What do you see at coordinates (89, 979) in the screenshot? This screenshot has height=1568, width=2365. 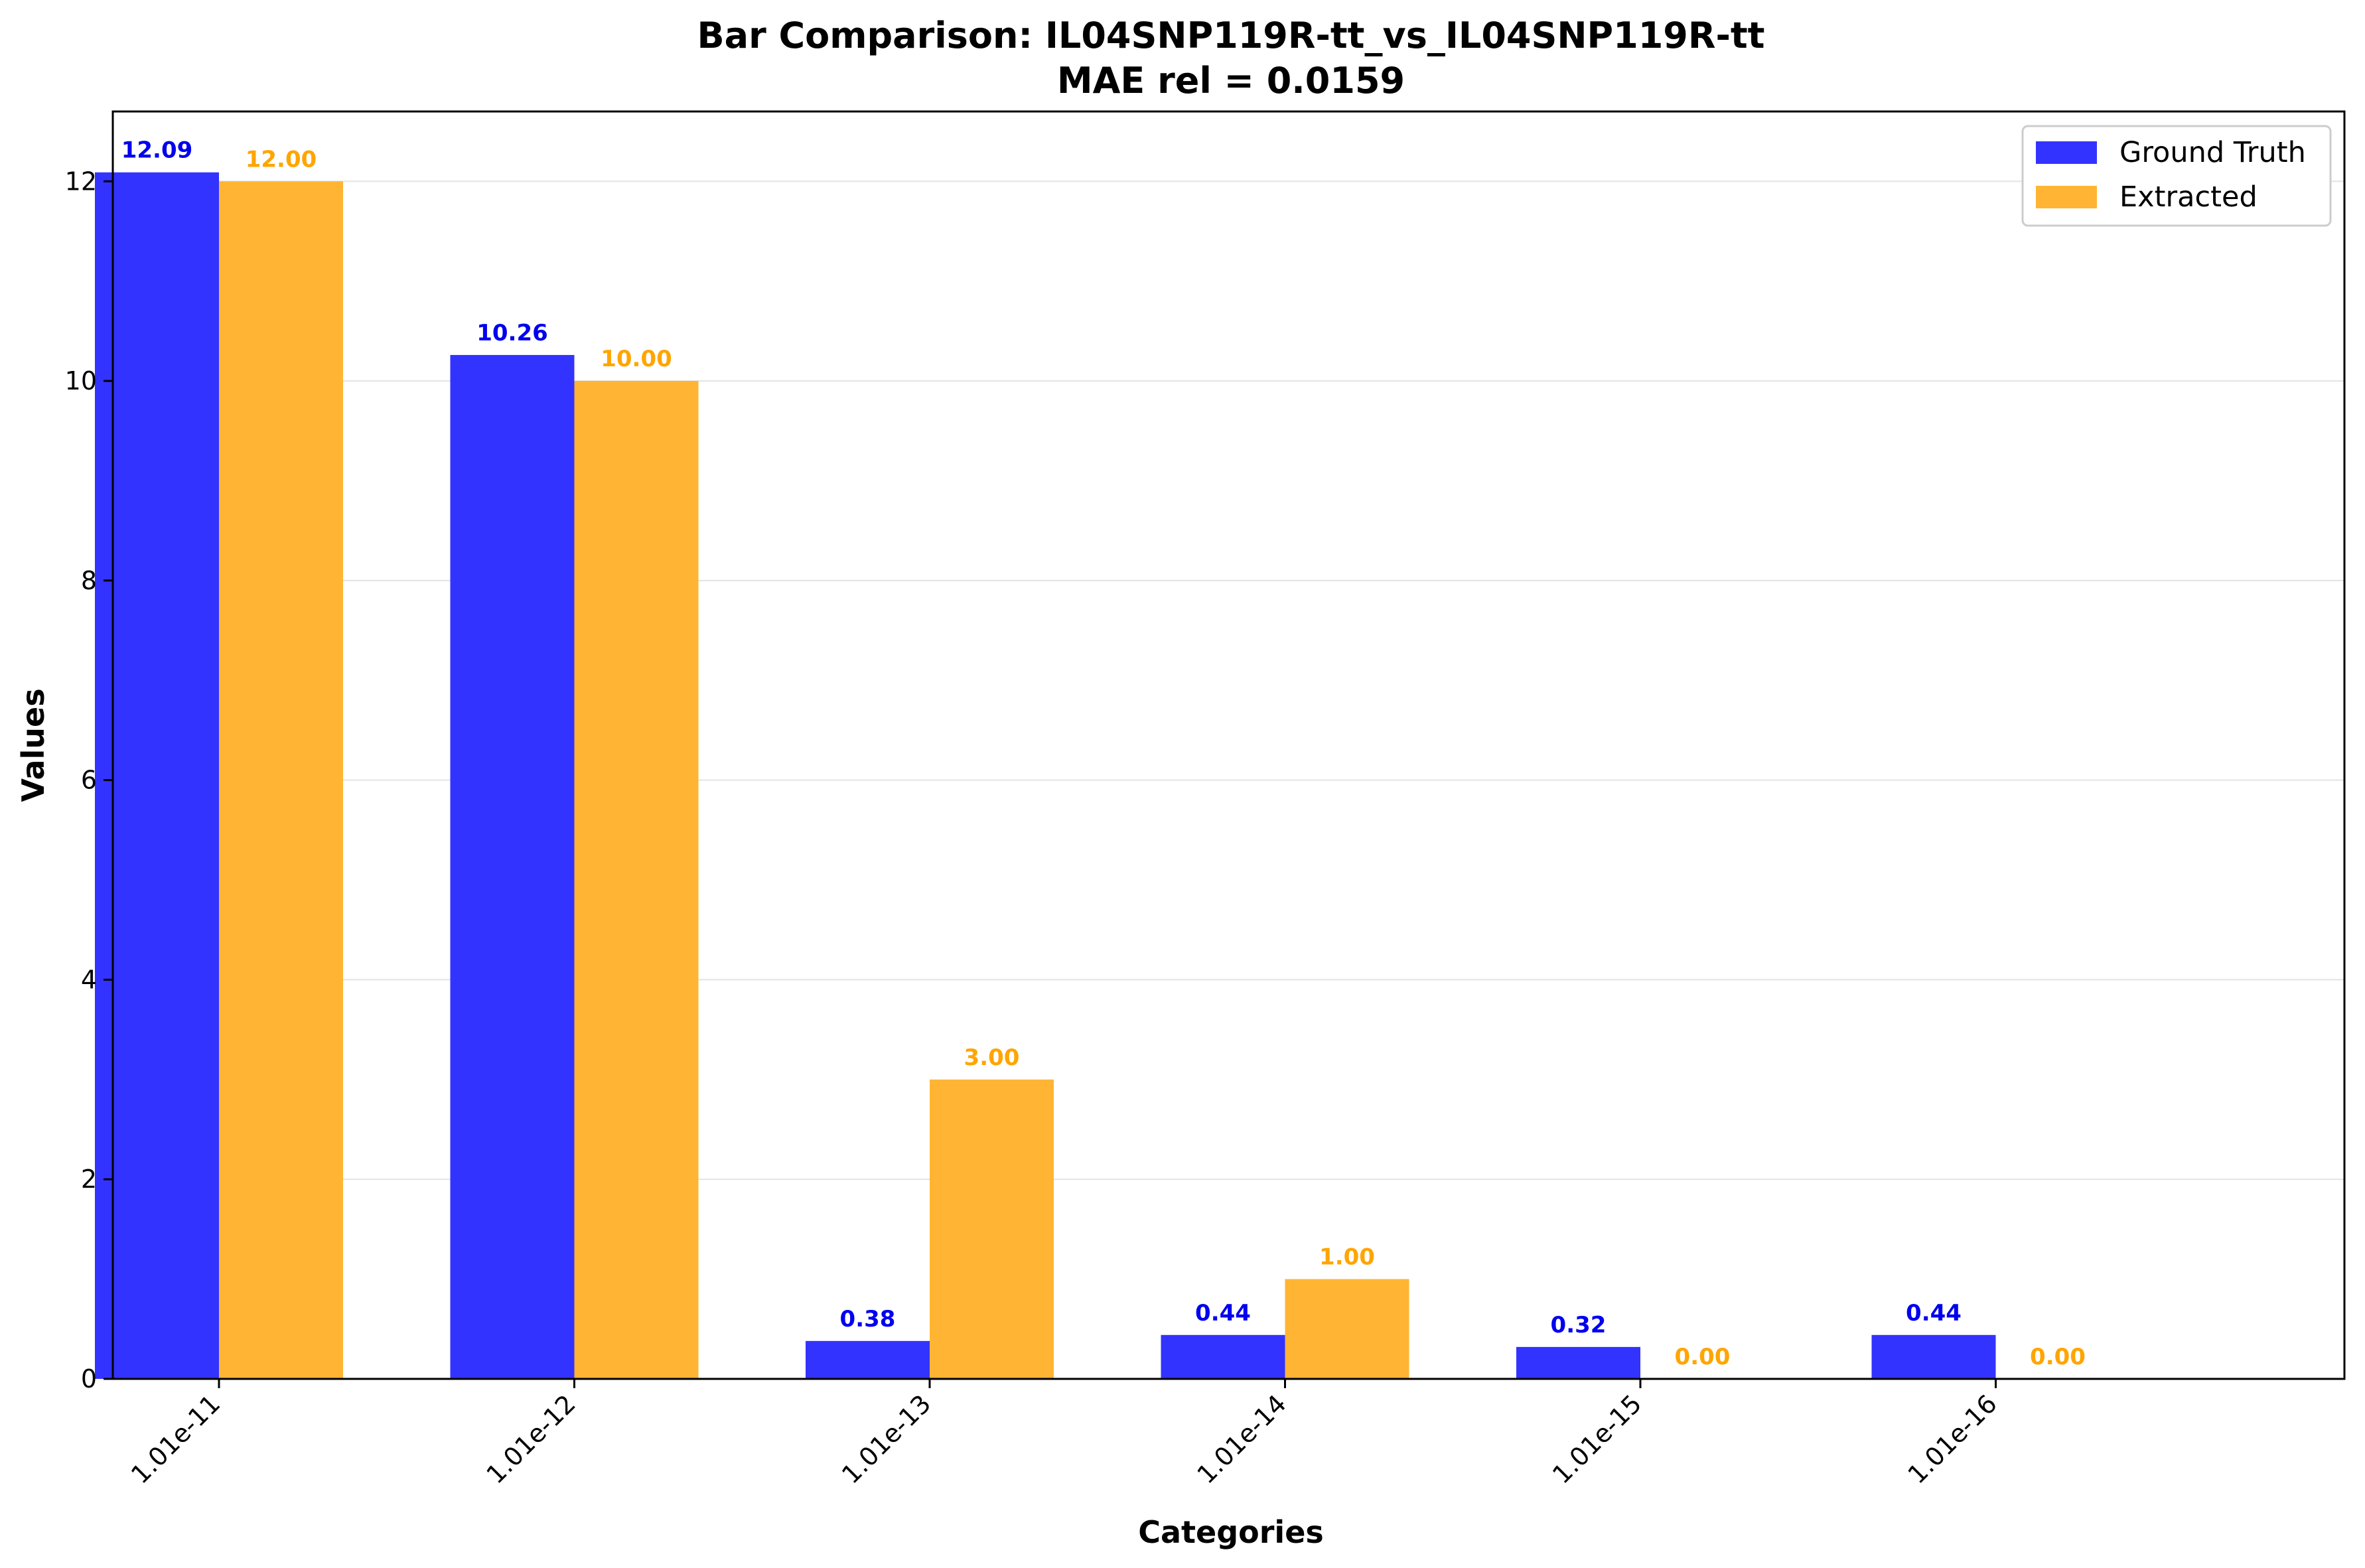 I see `y-tick-label: 4` at bounding box center [89, 979].